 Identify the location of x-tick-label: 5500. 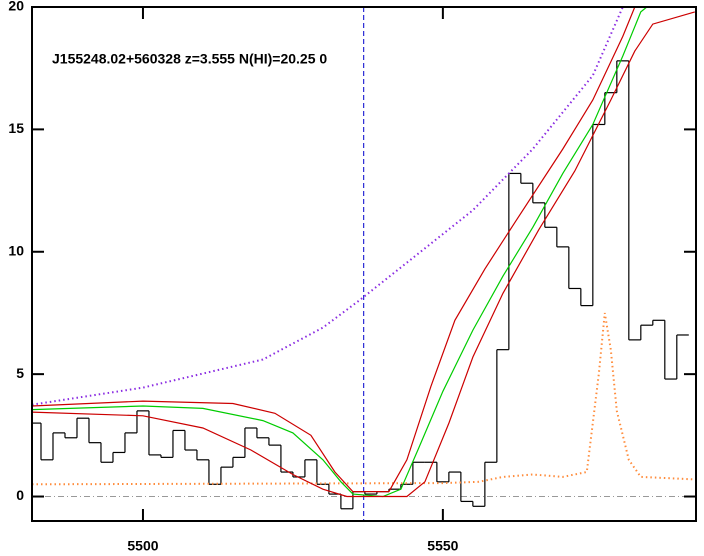
(142, 546).